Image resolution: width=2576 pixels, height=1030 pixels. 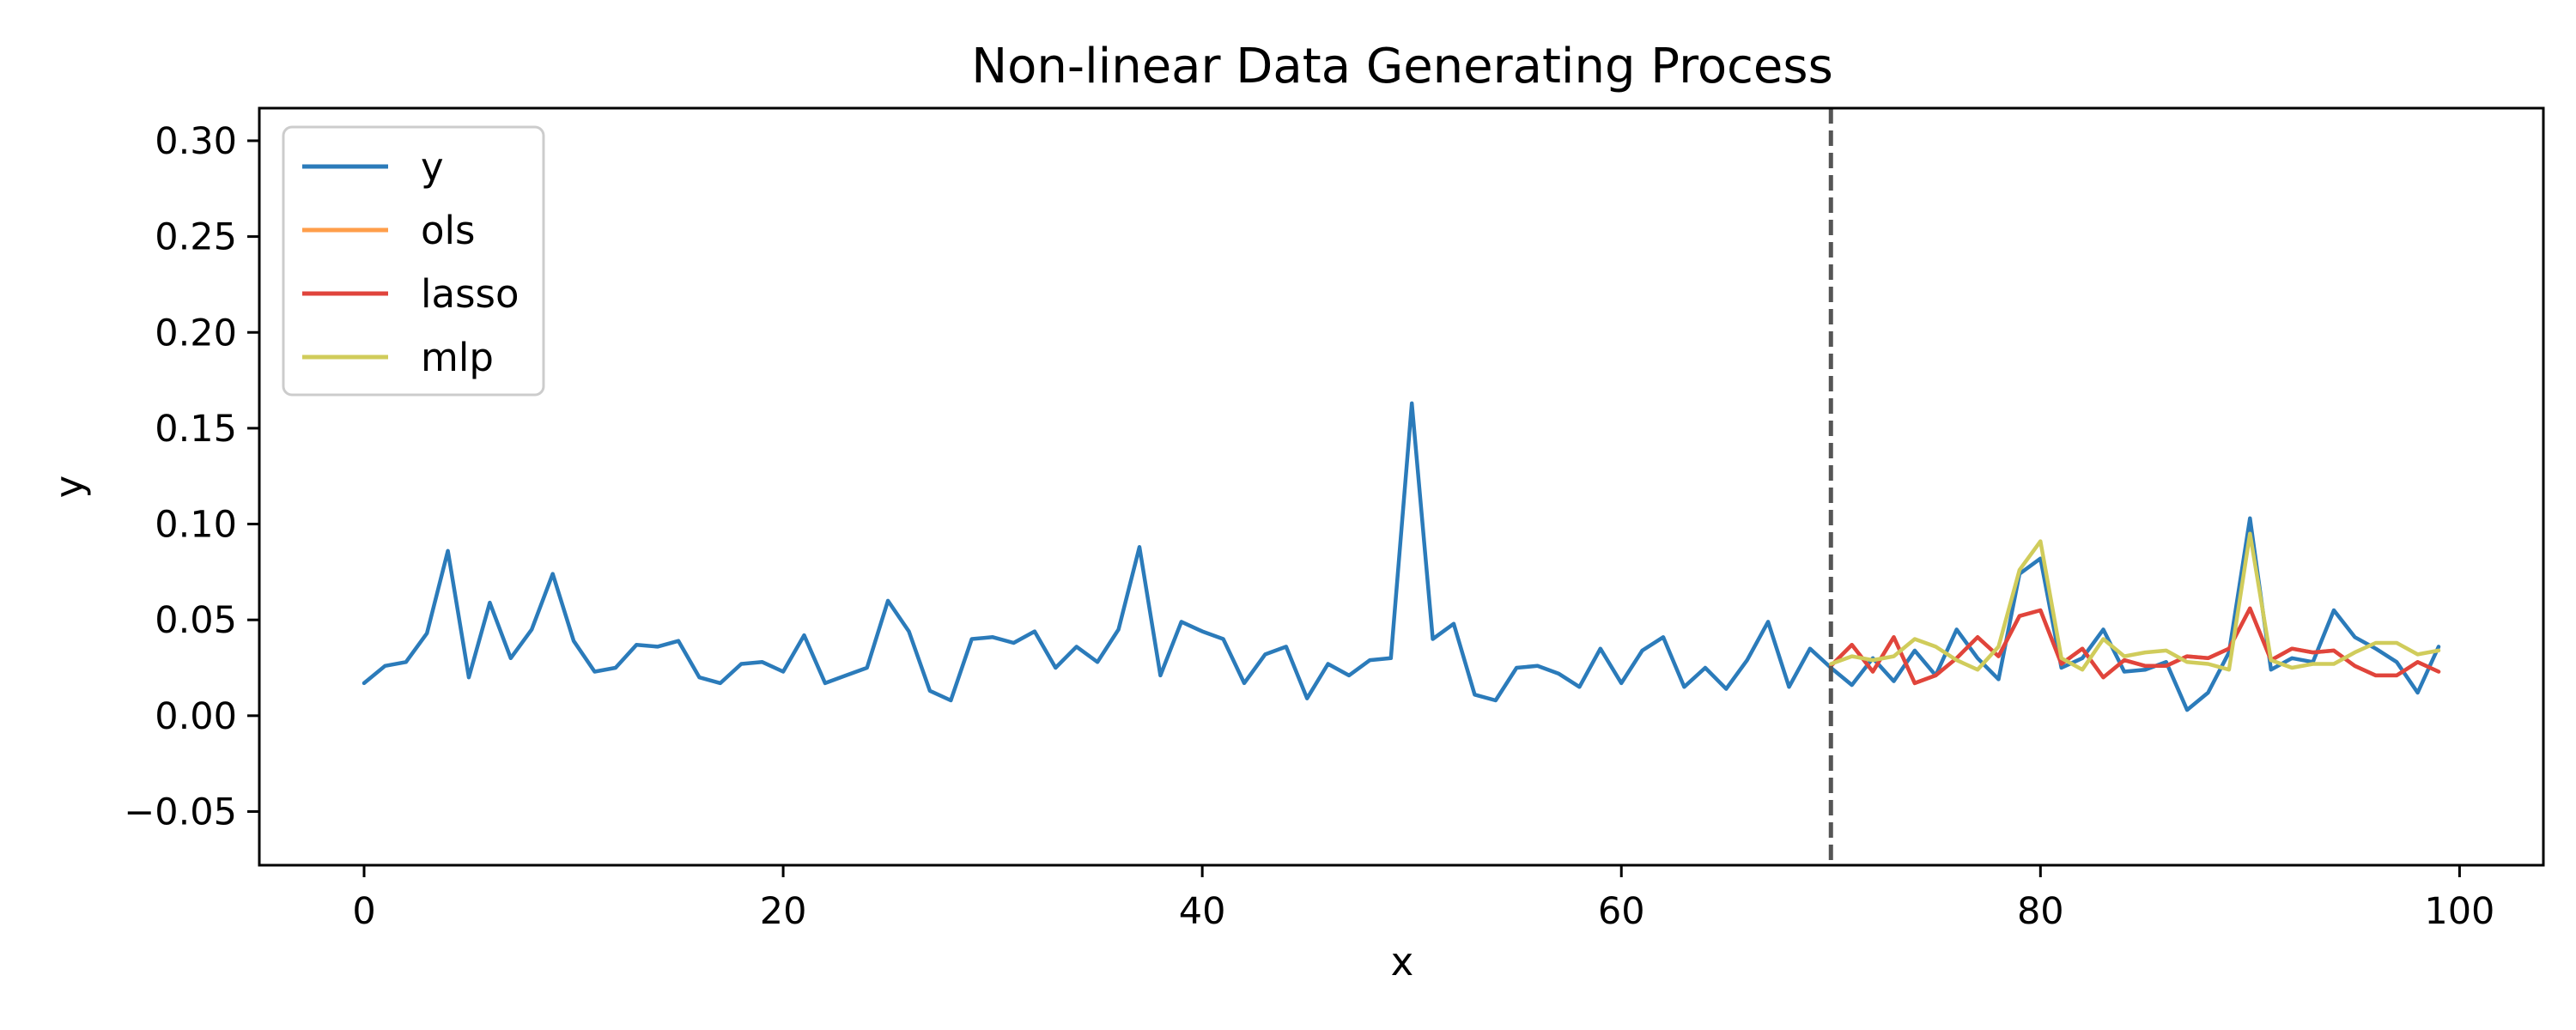 I want to click on legend-label-y: y, so click(x=432, y=167).